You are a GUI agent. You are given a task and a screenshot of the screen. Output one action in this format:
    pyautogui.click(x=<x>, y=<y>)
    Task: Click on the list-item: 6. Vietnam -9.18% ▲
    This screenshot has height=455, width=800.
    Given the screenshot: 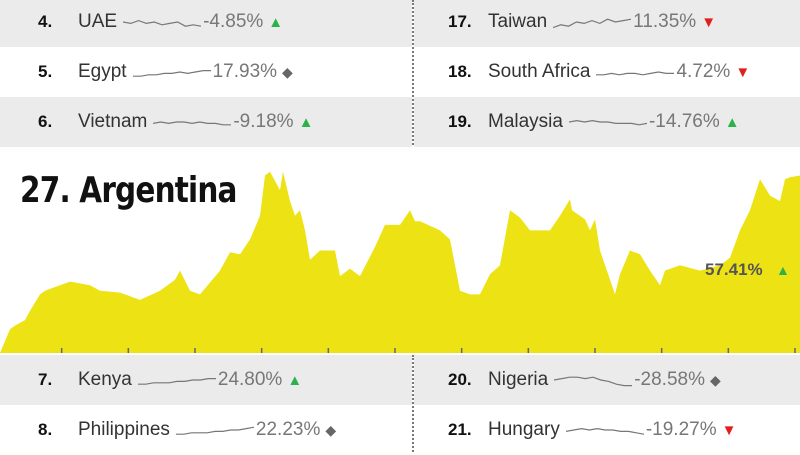 What is the action you would take?
    pyautogui.click(x=206, y=122)
    